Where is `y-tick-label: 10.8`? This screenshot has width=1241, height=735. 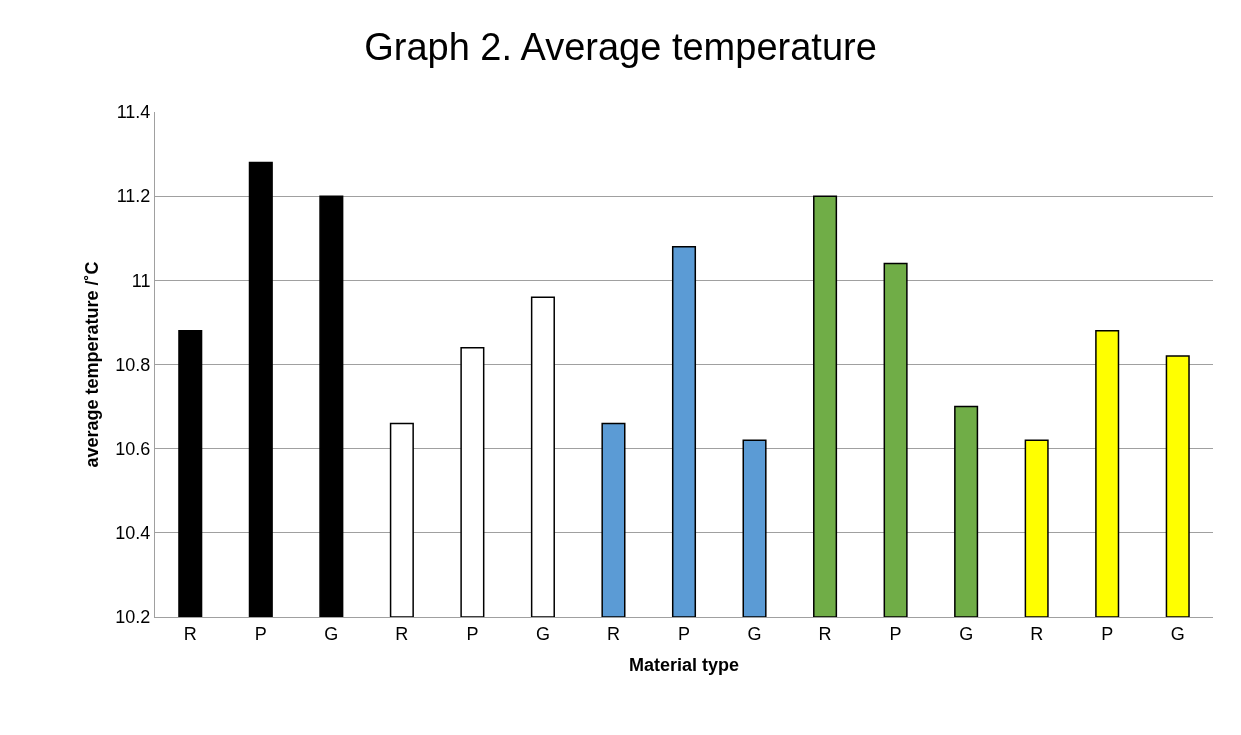
y-tick-label: 10.8 is located at coordinates (133, 364).